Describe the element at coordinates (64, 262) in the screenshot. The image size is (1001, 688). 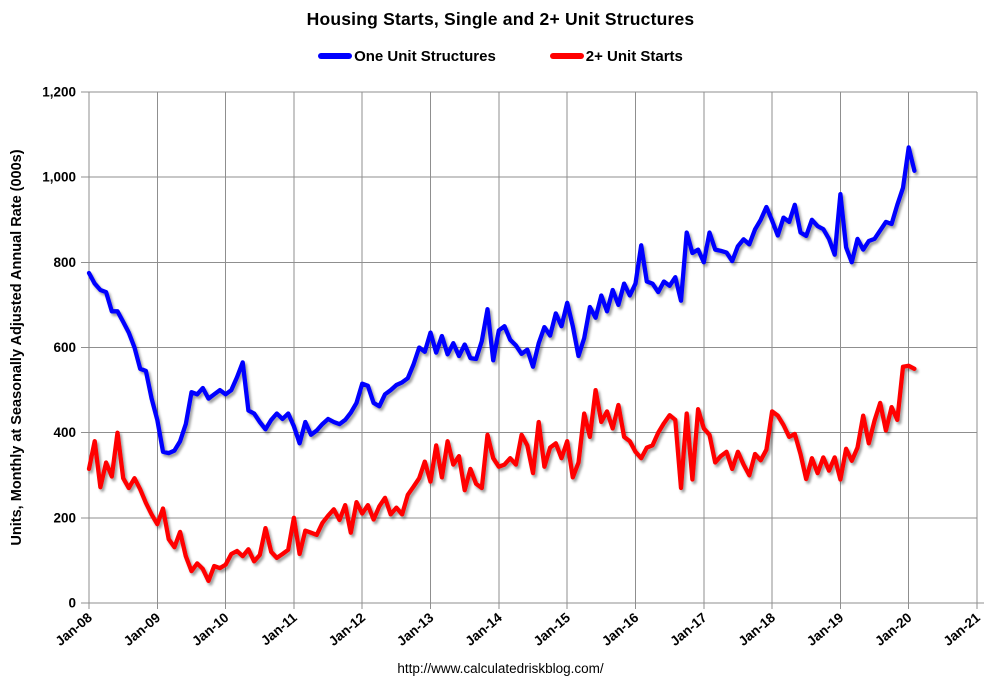
I see `y-tick-label: 800` at that location.